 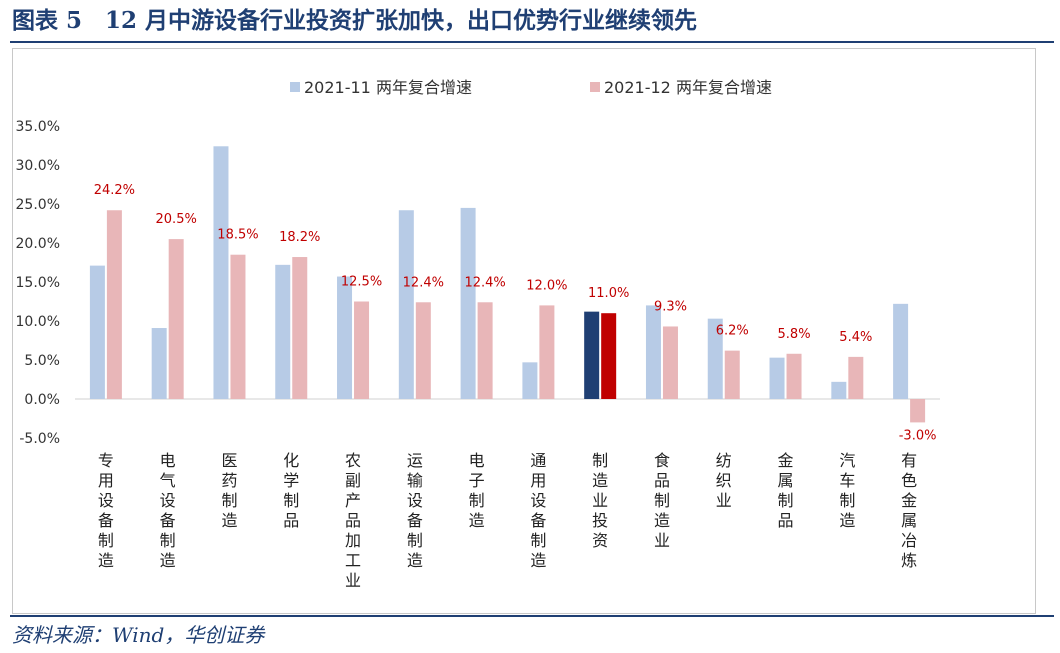 What do you see at coordinates (415, 460) in the screenshot?
I see `category-label-char: 运` at bounding box center [415, 460].